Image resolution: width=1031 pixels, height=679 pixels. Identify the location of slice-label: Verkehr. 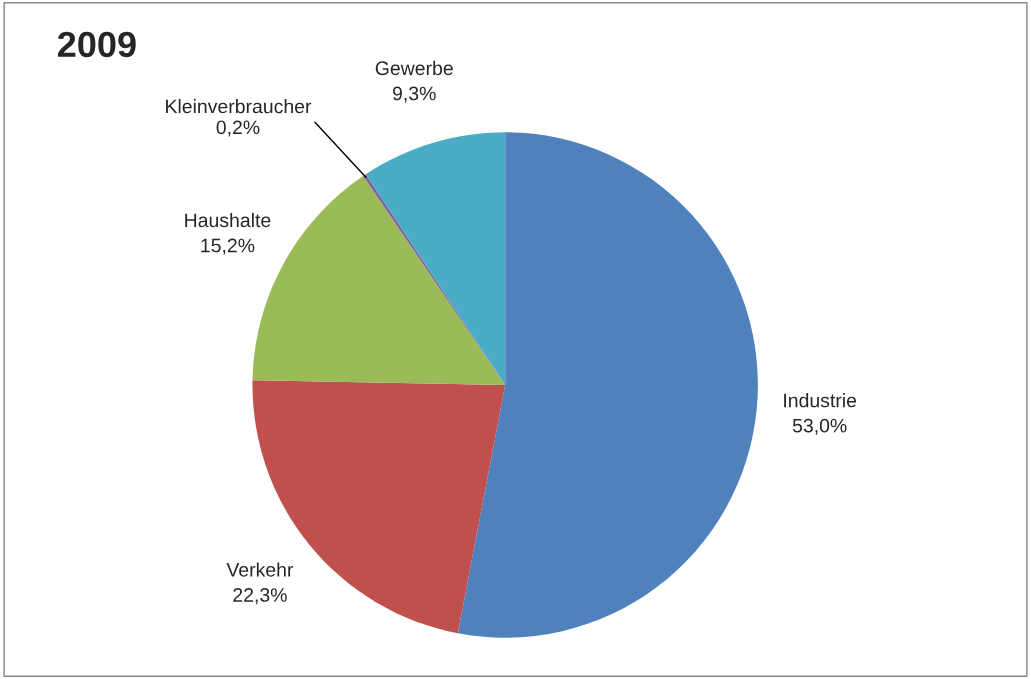
(260, 569).